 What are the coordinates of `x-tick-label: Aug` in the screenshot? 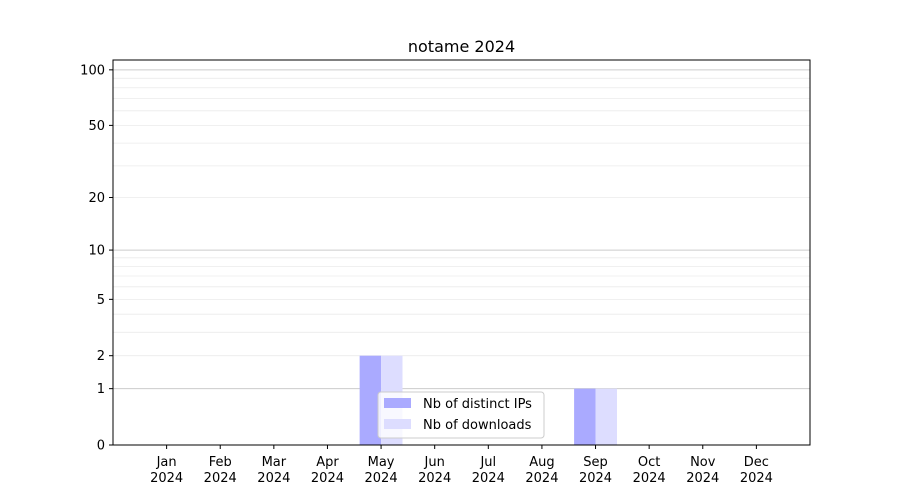 It's located at (541, 462).